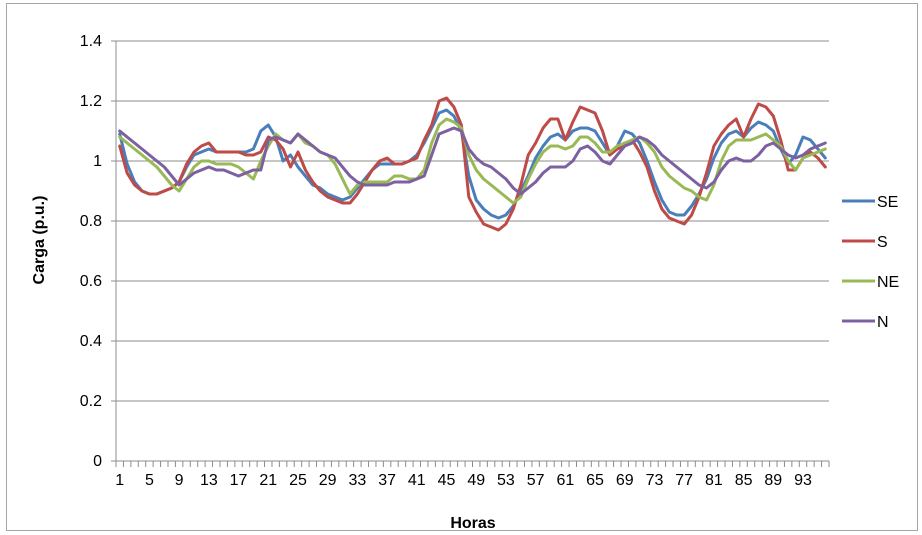  What do you see at coordinates (565, 480) in the screenshot?
I see `x-tick-label: 61` at bounding box center [565, 480].